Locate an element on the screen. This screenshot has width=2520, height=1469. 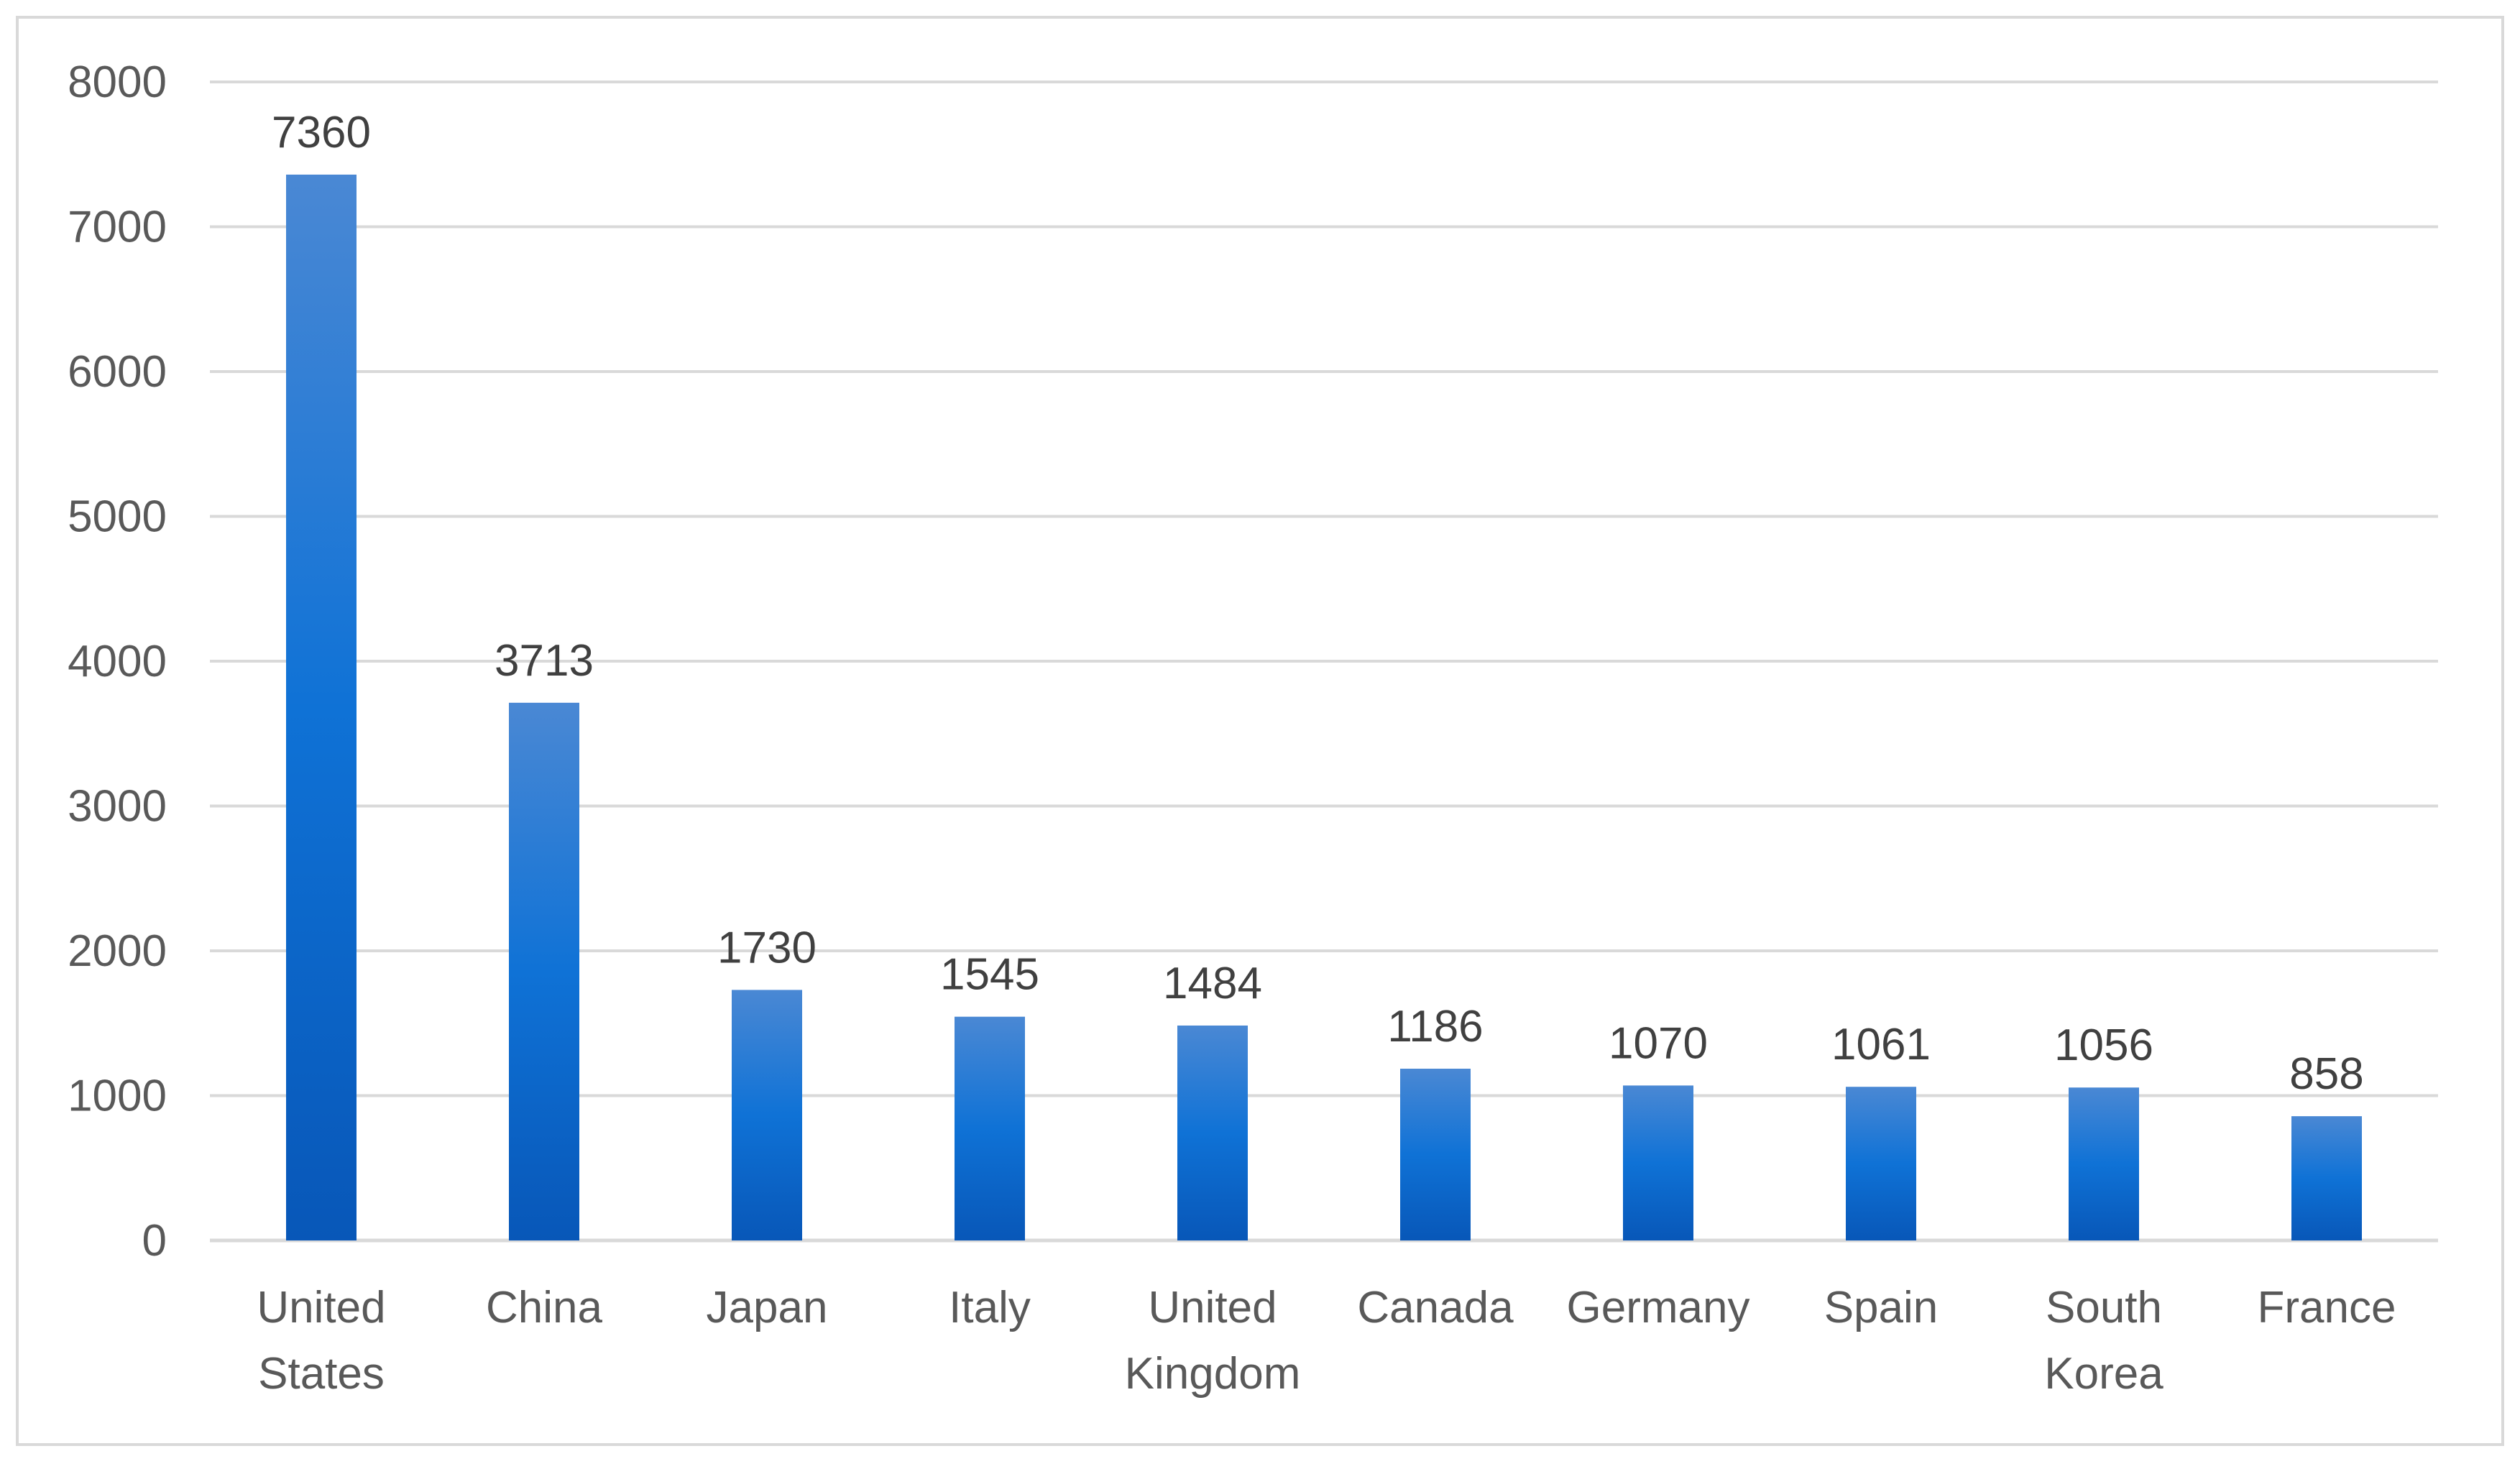
x-tick-label: Japan is located at coordinates (767, 1307).